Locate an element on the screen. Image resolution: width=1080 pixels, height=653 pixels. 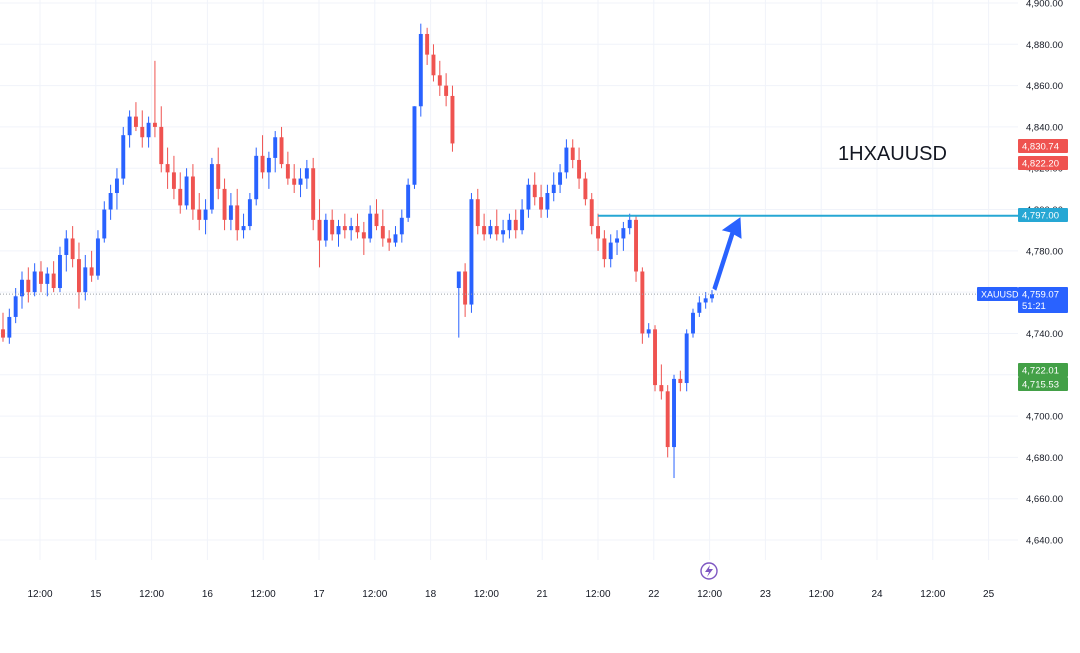
symbol-tag-text: XAUUSD is located at coordinates (1000, 295).